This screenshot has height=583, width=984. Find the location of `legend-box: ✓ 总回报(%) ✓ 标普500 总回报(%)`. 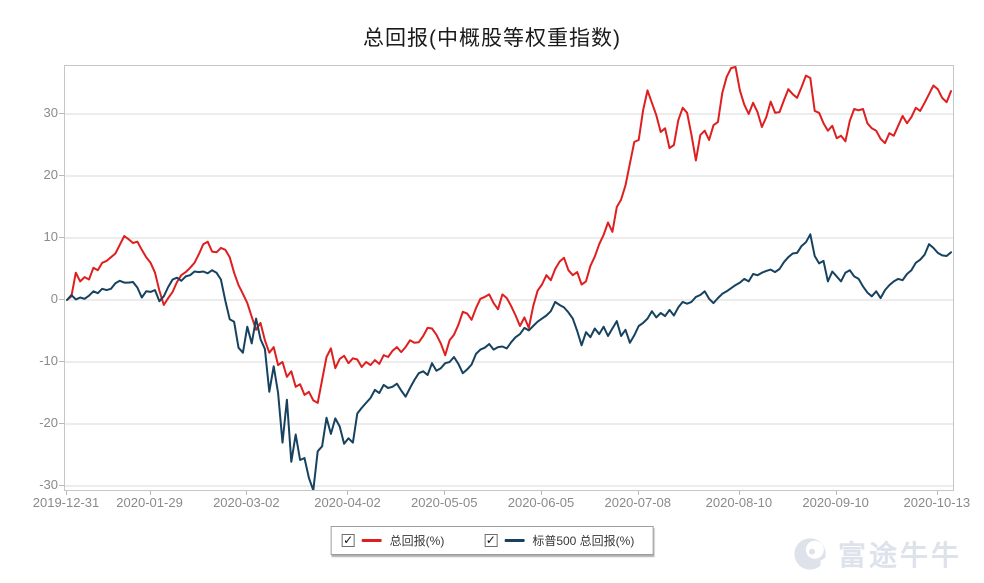

legend-box: ✓ 总回报(%) ✓ 标普500 总回报(%) is located at coordinates (492, 540).